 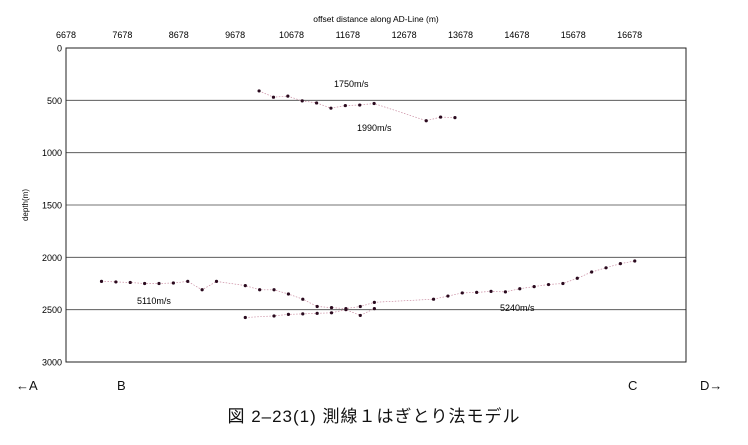 I want to click on x-tick-label-0: 6678, so click(x=66, y=35).